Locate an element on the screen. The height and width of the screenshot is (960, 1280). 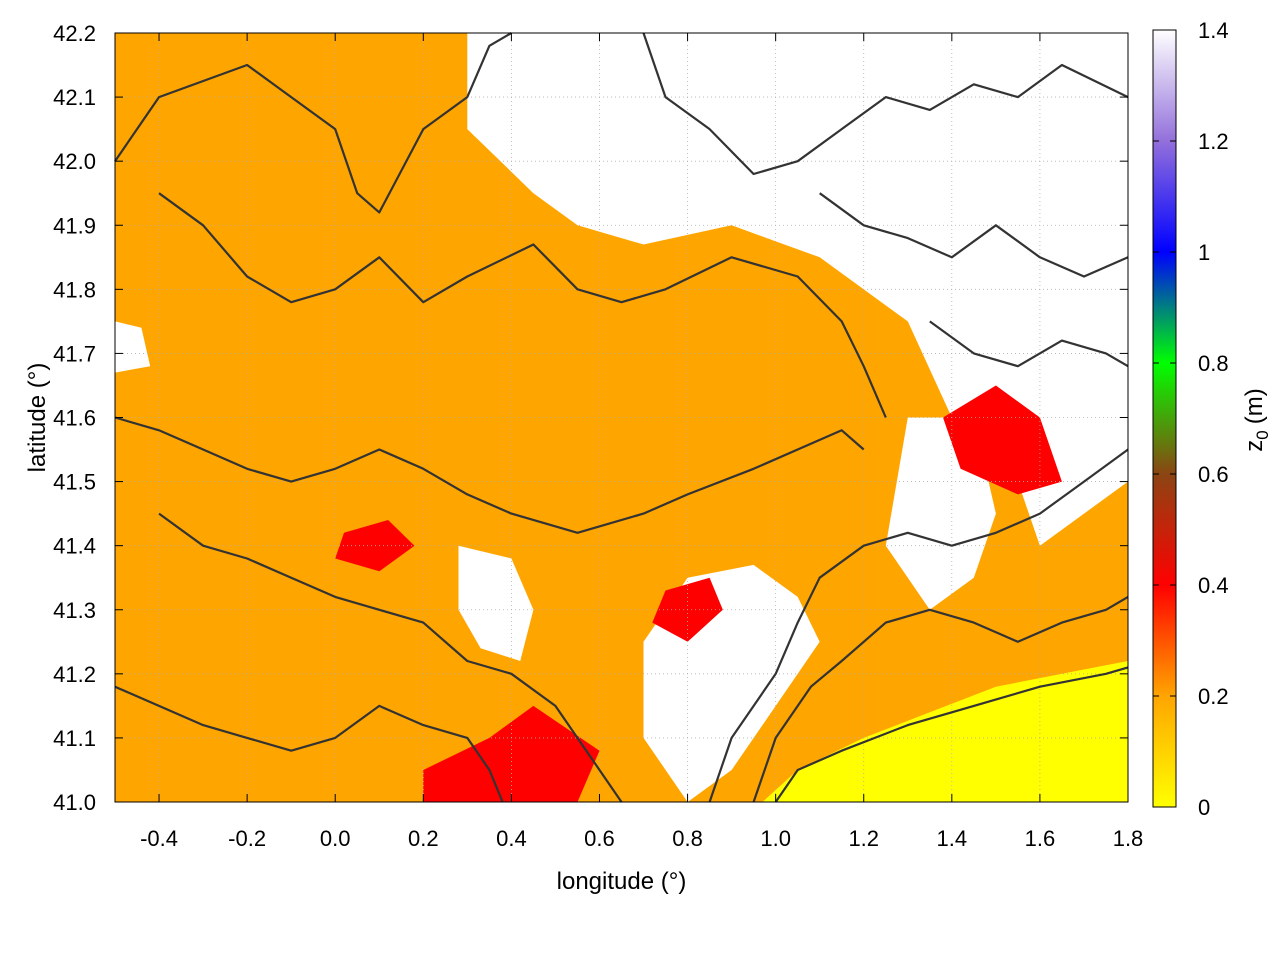
y-tick-label: 41.2 is located at coordinates (74, 674).